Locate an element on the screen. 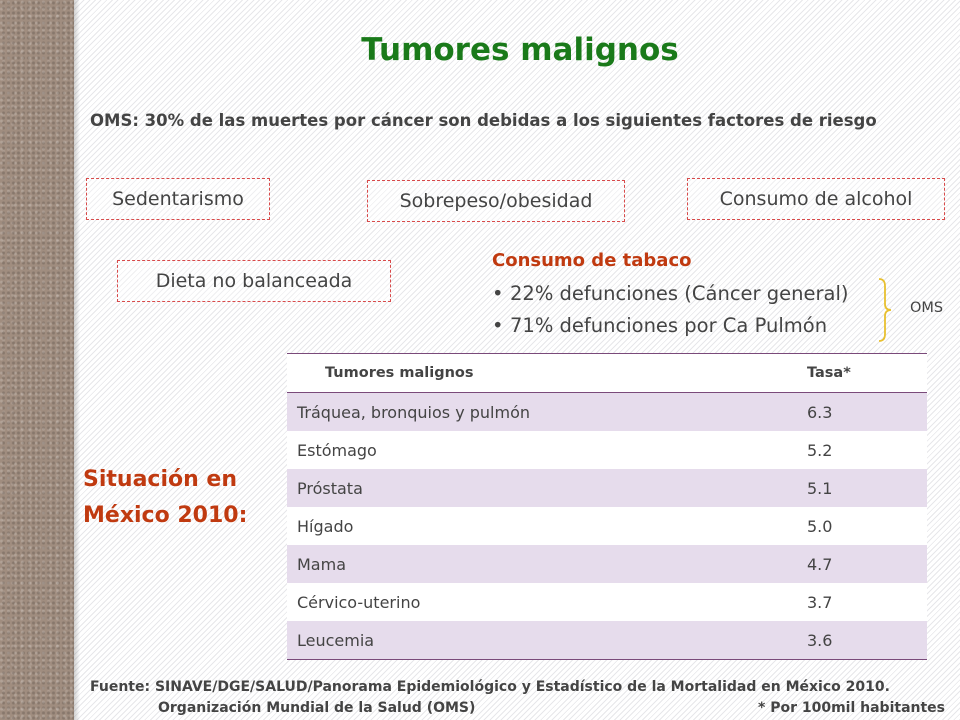  source-oms: Organización Mundial de la Salud (OMS) is located at coordinates (317, 708).